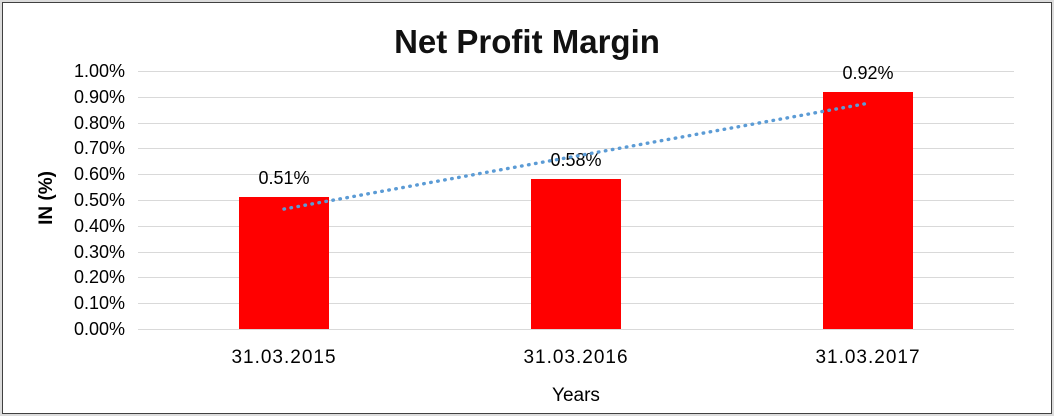  What do you see at coordinates (868, 73) in the screenshot?
I see `bar-value-label: 0.92%` at bounding box center [868, 73].